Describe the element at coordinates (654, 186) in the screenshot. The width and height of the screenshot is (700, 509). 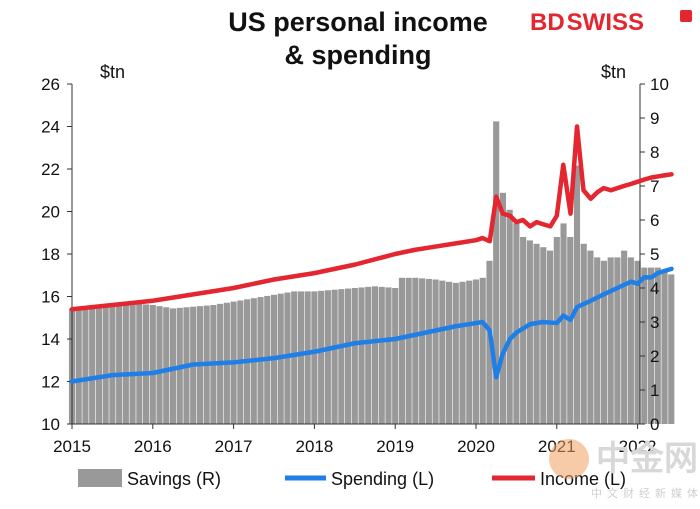
I see `right-tick-label: 7` at that location.